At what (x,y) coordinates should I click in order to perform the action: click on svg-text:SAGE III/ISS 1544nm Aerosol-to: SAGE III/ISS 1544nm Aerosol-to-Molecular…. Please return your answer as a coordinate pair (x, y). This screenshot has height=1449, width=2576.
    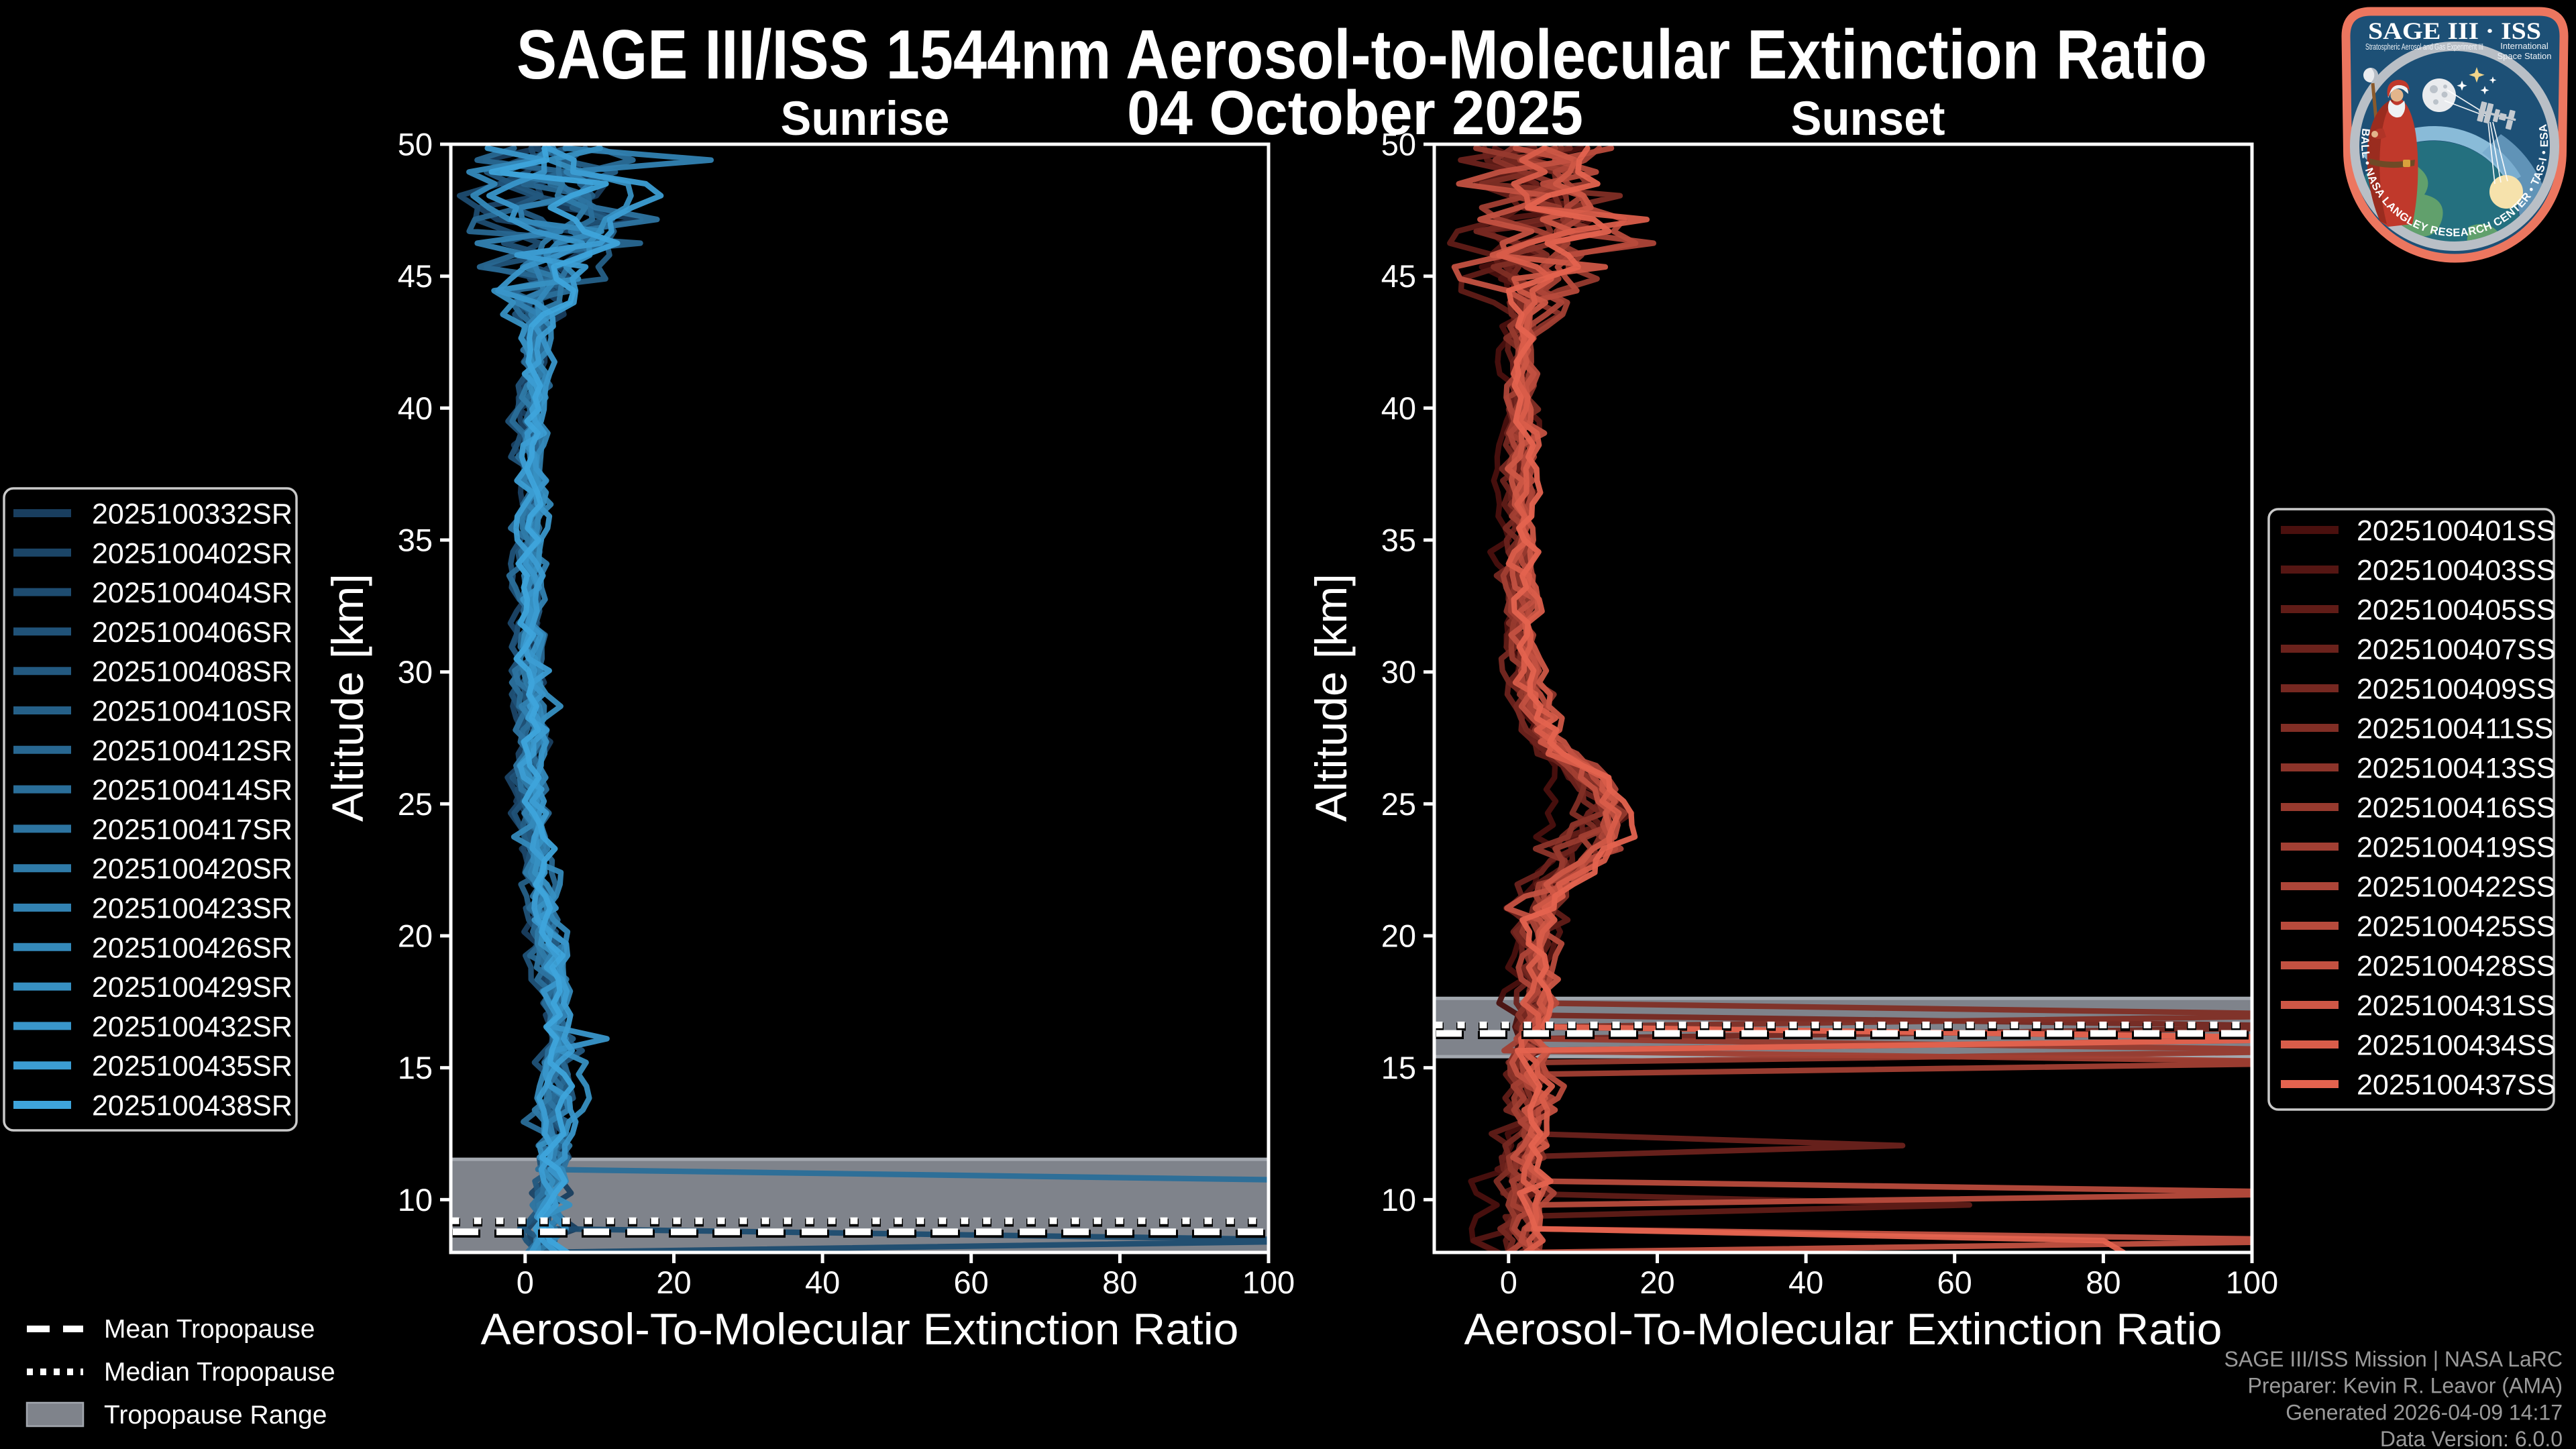
    Looking at the image, I should click on (1362, 55).